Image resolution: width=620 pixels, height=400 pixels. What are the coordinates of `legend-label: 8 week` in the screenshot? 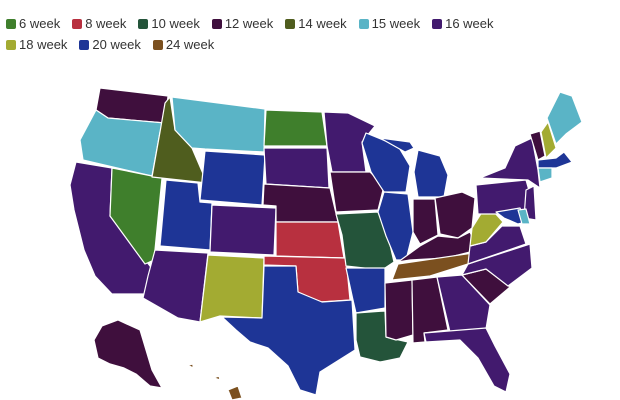 It's located at (106, 23).